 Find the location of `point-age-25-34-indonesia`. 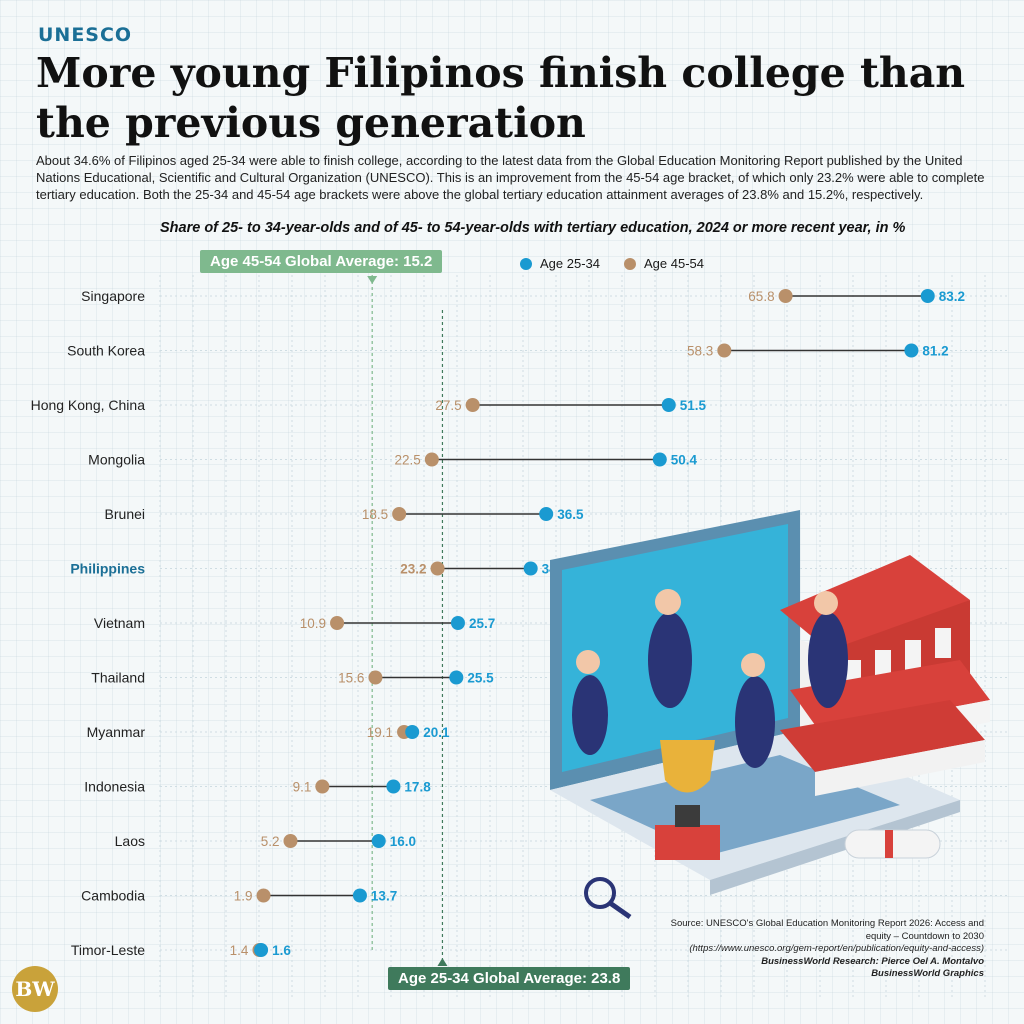

point-age-25-34-indonesia is located at coordinates (393, 786).